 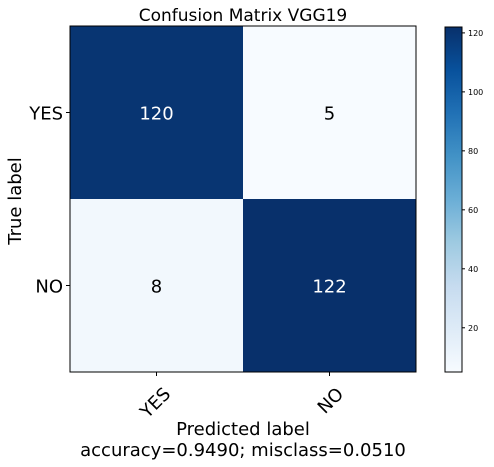 What do you see at coordinates (473, 269) in the screenshot?
I see `colorbar-tick-label: 40` at bounding box center [473, 269].